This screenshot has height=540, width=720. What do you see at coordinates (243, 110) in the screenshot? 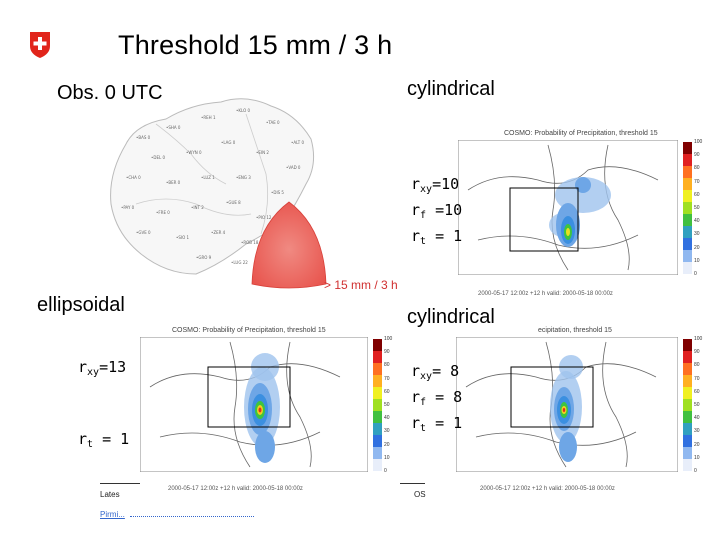
I see `svg-text: •KLO 0` at bounding box center [243, 110].